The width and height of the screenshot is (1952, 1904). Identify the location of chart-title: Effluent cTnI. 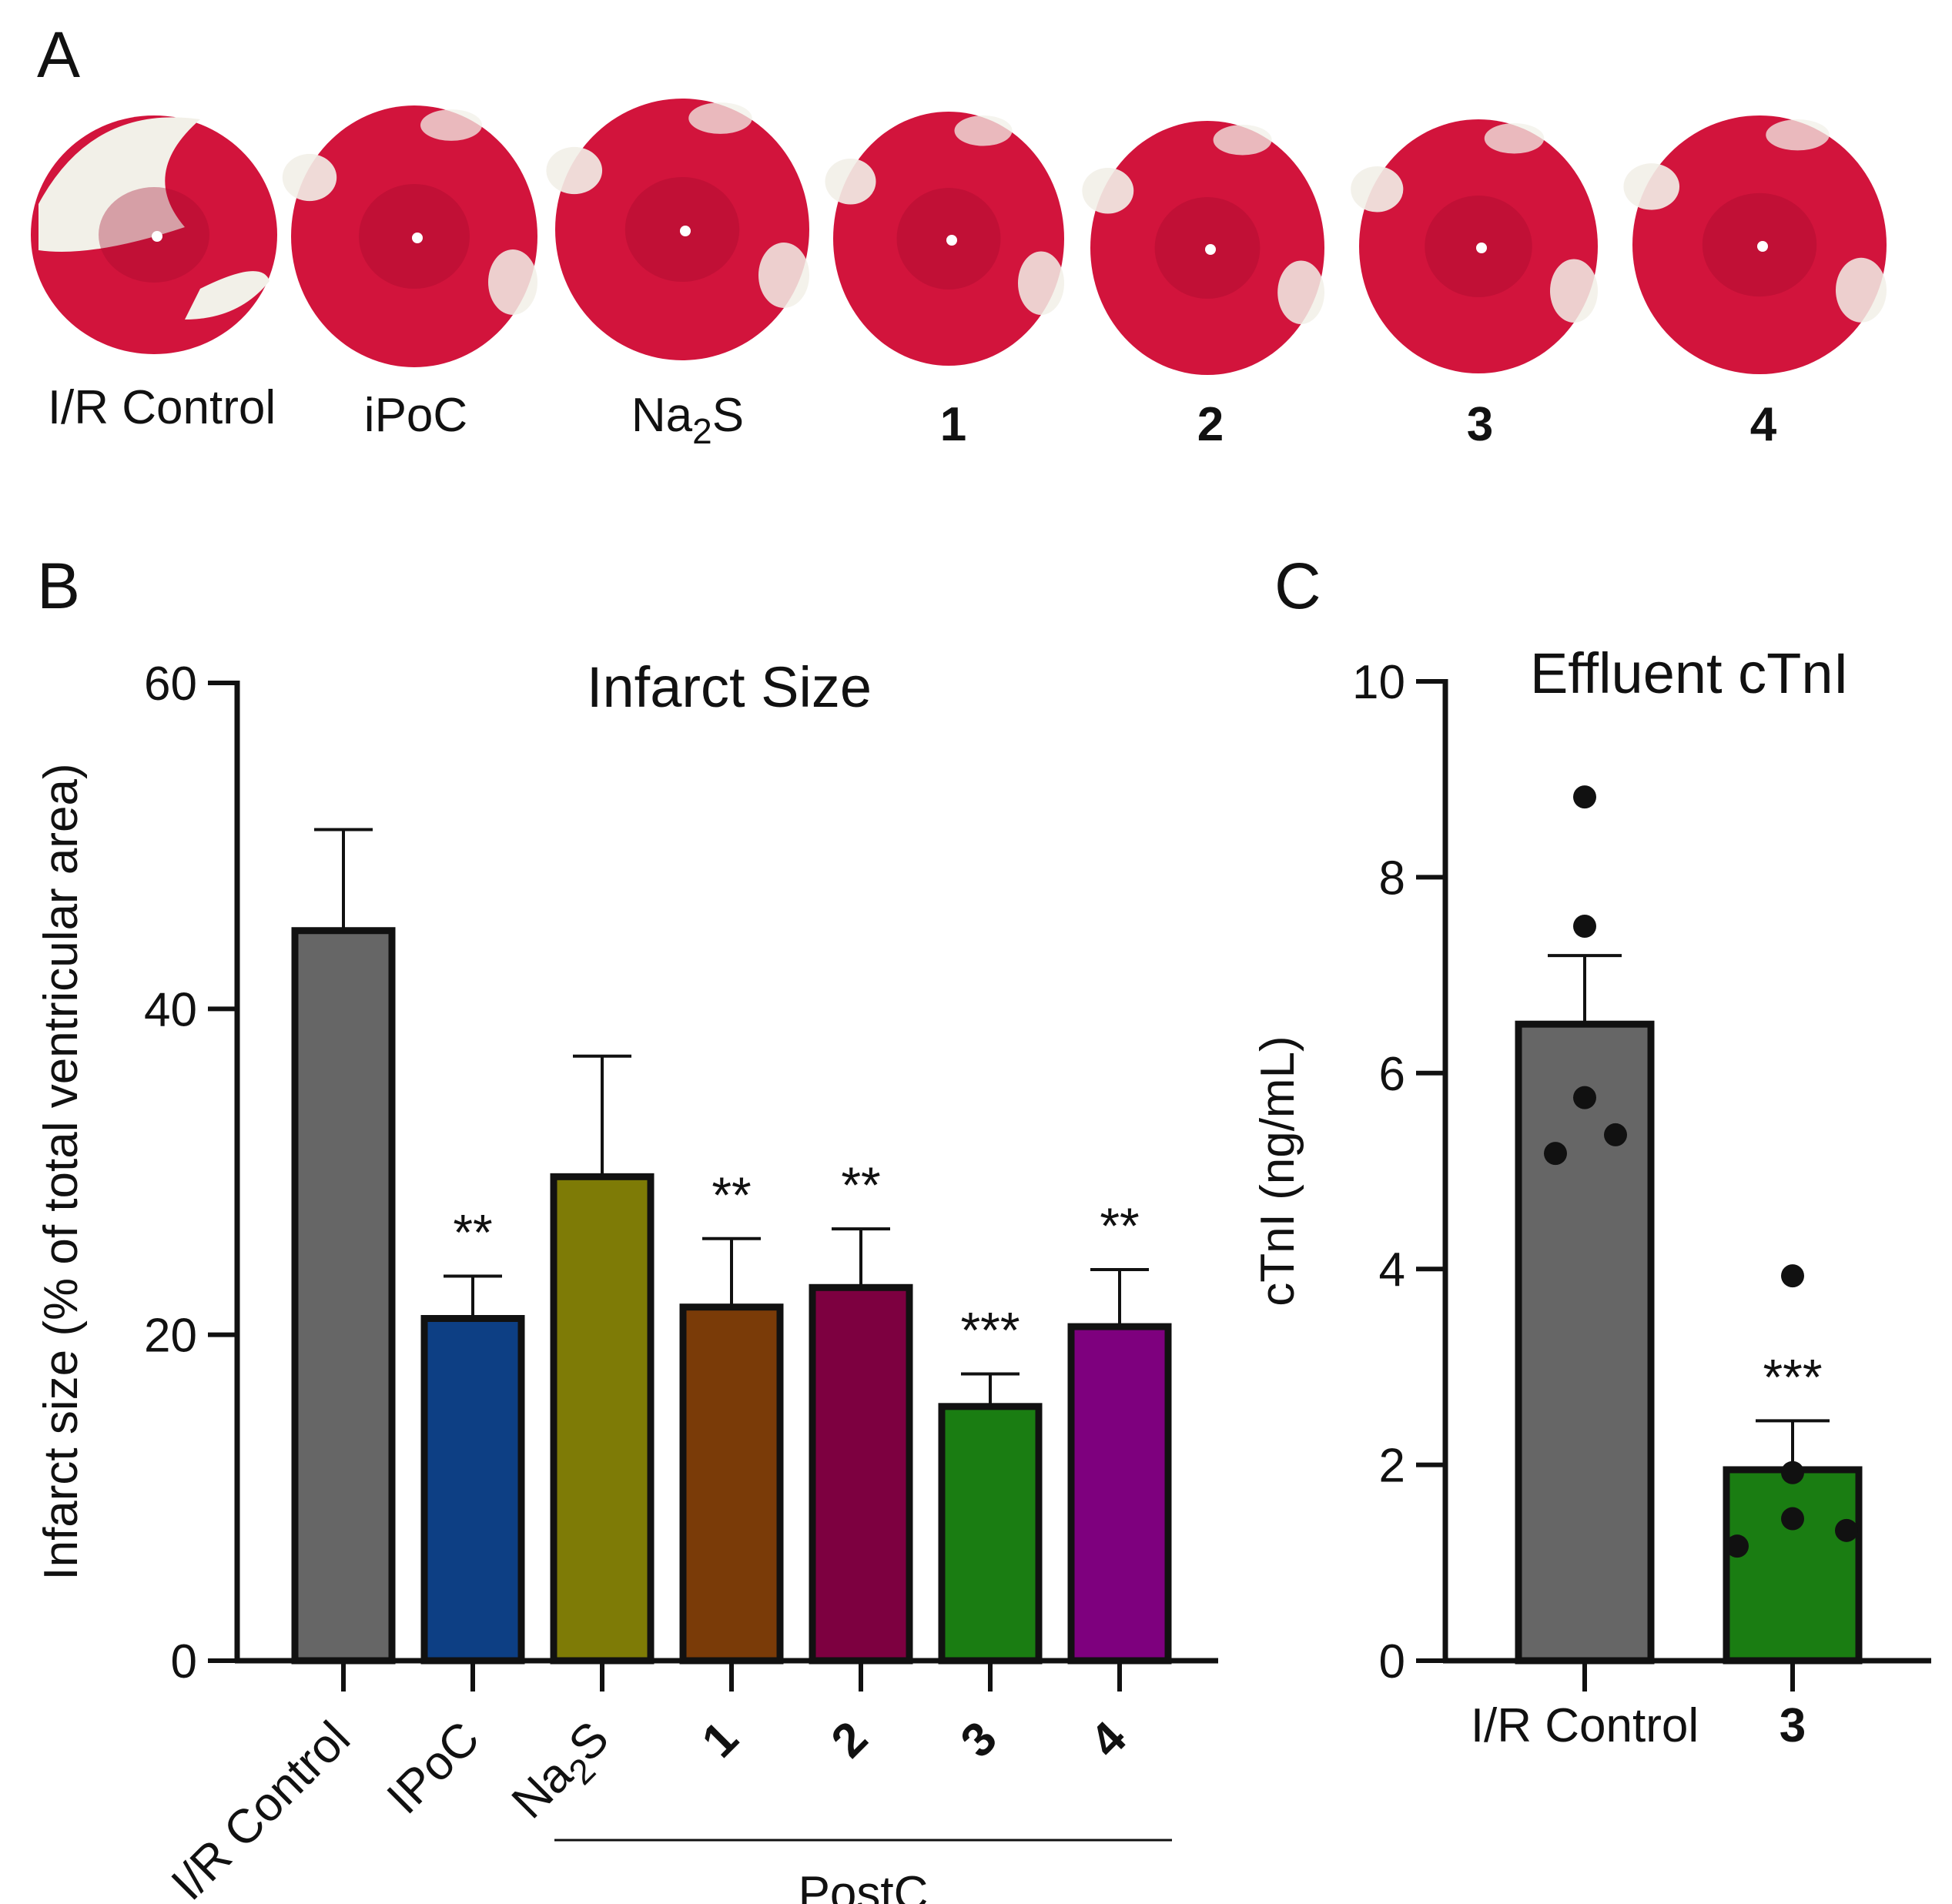
(1689, 673).